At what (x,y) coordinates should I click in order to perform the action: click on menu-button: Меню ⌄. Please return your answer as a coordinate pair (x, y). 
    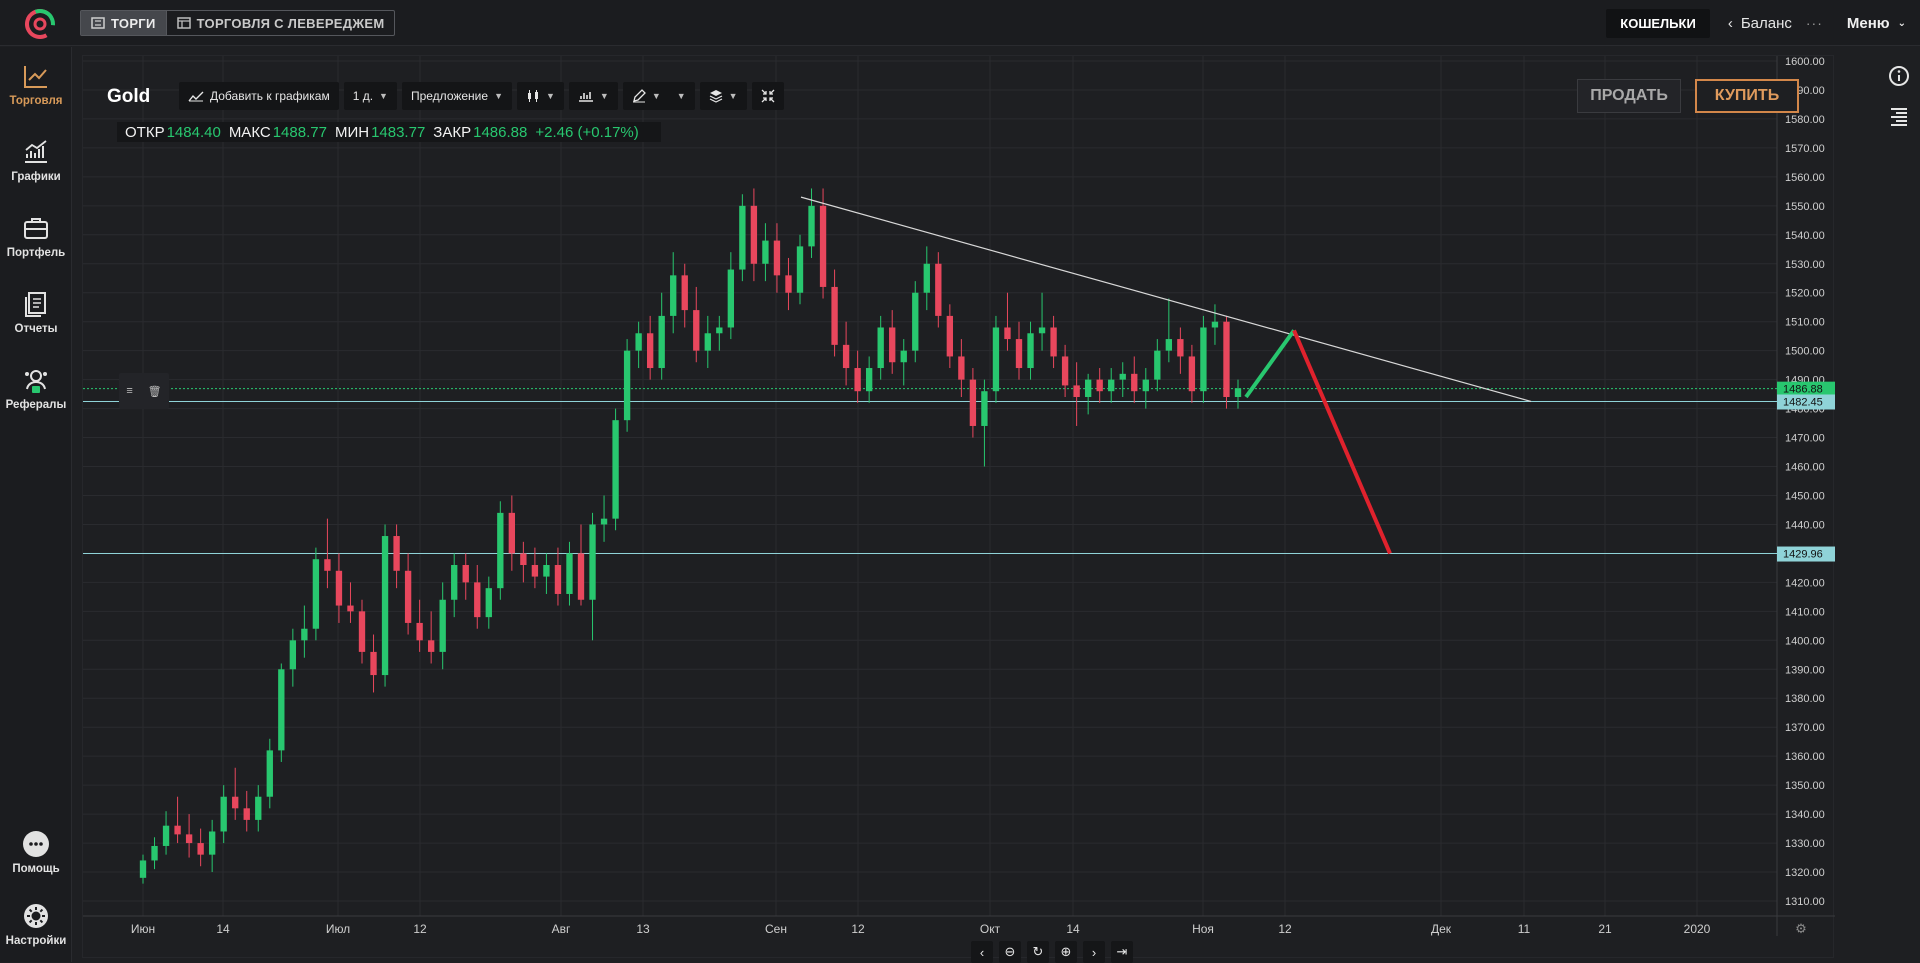
    Looking at the image, I should click on (1876, 23).